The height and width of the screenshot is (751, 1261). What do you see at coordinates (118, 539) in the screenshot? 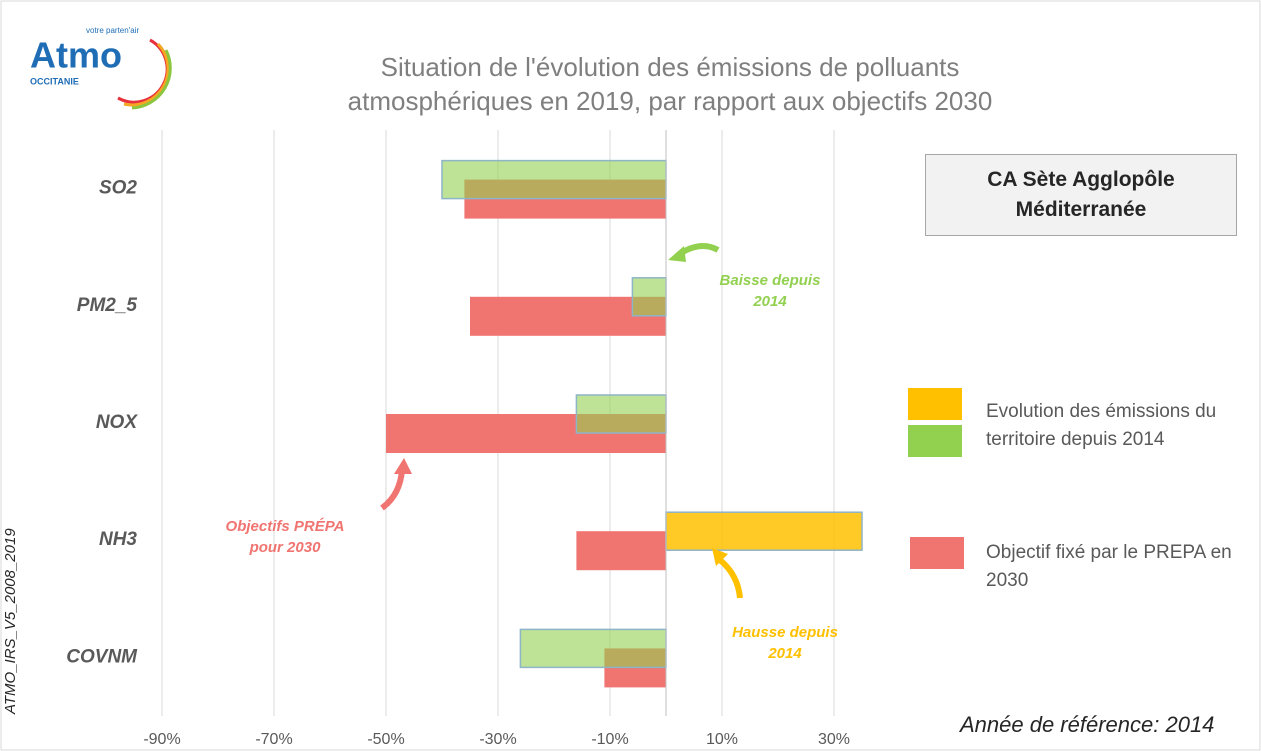
I see `y-tick-label: NH3` at bounding box center [118, 539].